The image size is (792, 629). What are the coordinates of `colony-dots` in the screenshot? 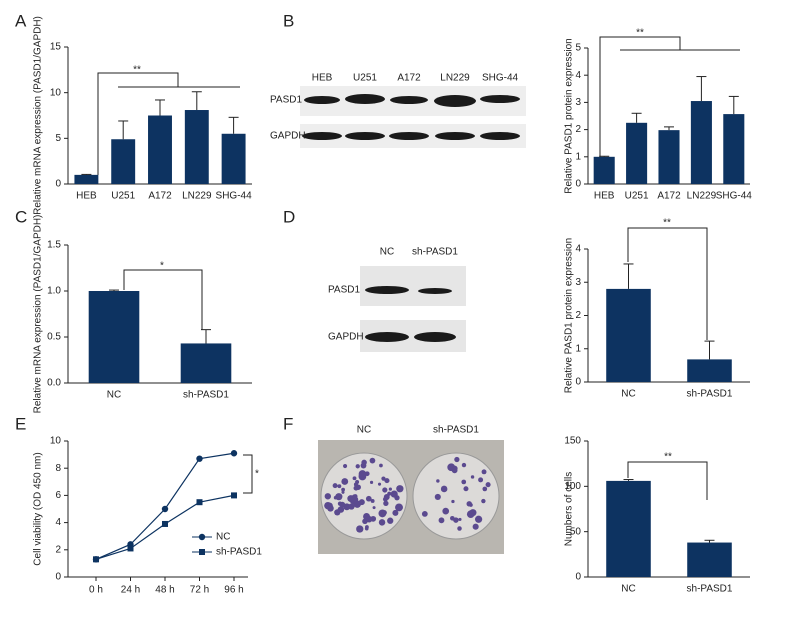 It's located at (407, 494).